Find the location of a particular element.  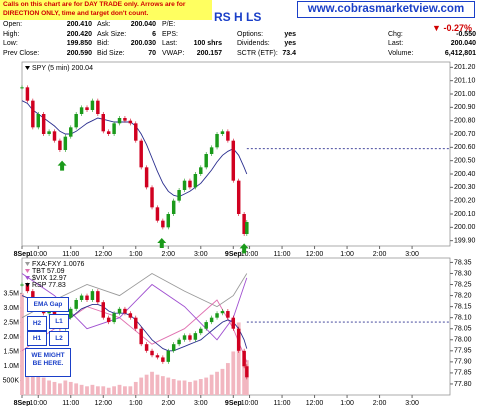

x-tick-label: 2:00 is located at coordinates (168, 403).